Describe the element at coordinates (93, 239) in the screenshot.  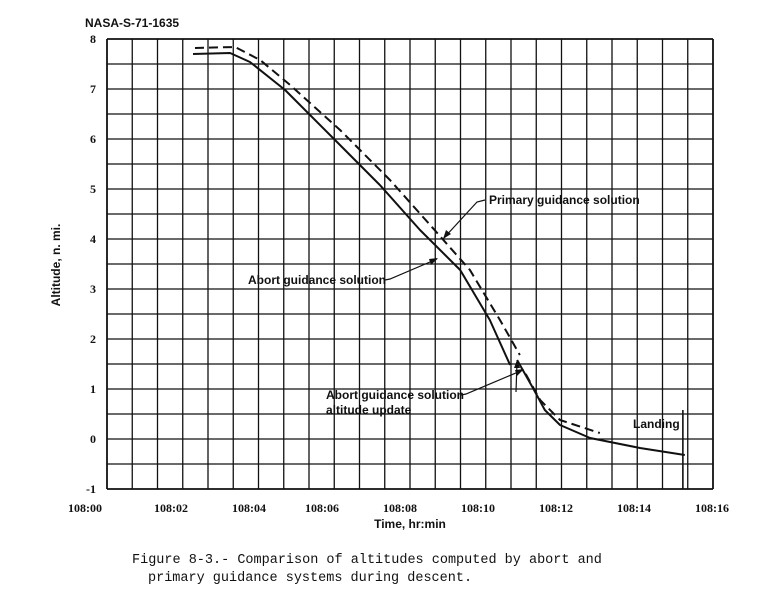
I see `y-tick-label: 4` at that location.